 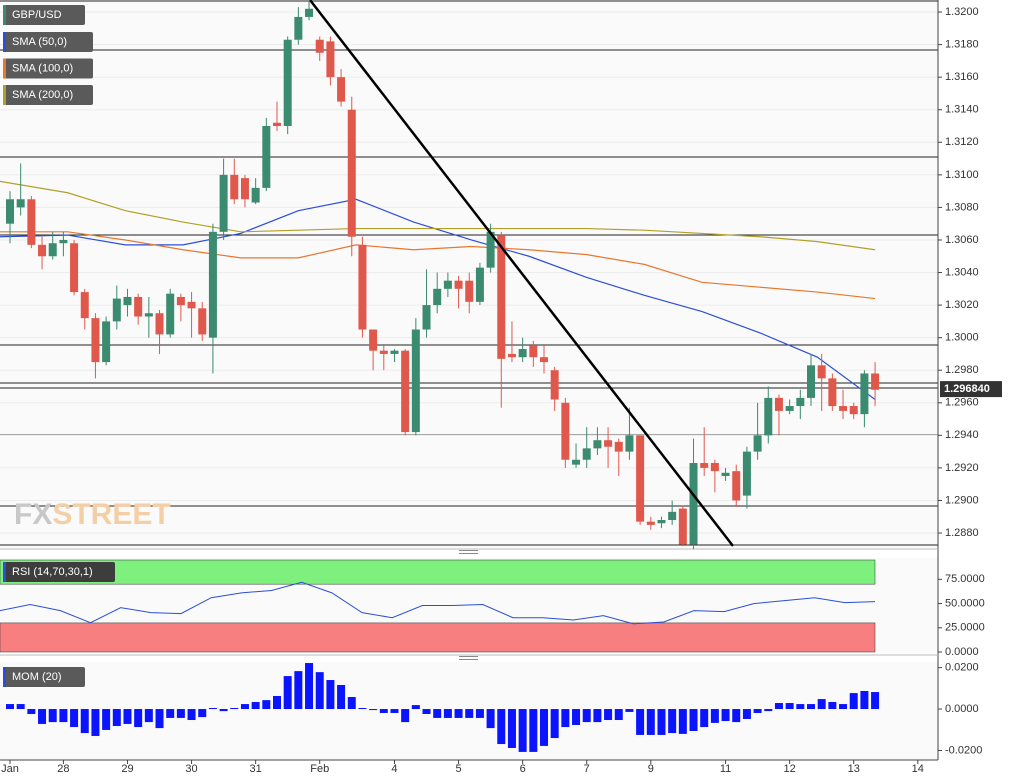 What do you see at coordinates (587, 769) in the screenshot?
I see `x-tick-label: 7` at bounding box center [587, 769].